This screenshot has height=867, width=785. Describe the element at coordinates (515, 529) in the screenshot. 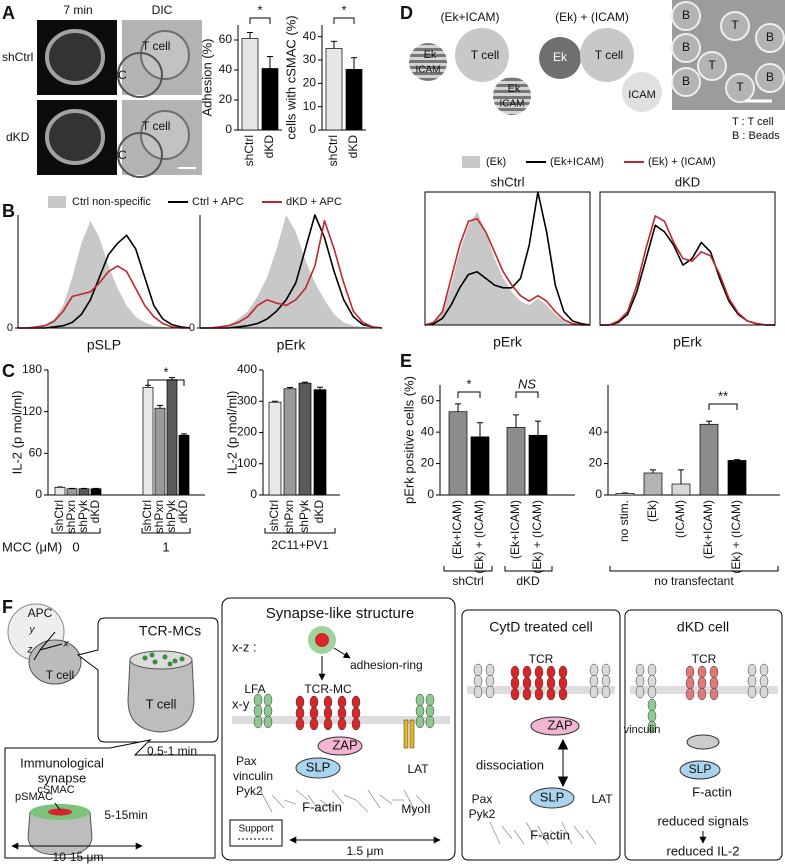

I see `x-tick-label: (Ek+ICAM)` at that location.